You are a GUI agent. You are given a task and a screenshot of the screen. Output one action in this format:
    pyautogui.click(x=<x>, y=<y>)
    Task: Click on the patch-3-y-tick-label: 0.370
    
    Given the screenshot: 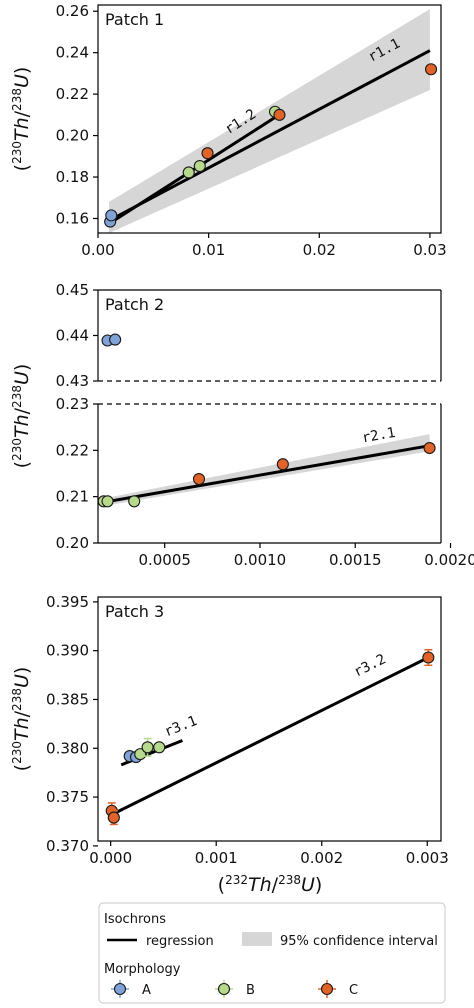 What is the action you would take?
    pyautogui.click(x=67, y=846)
    